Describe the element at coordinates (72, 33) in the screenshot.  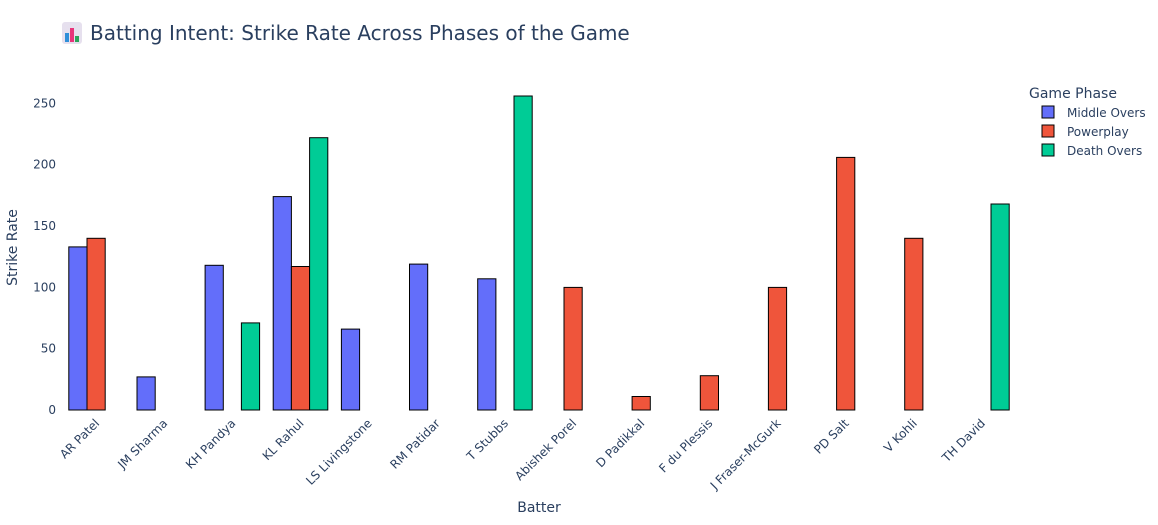
I see `bar-chart-emoji-icon` at that location.